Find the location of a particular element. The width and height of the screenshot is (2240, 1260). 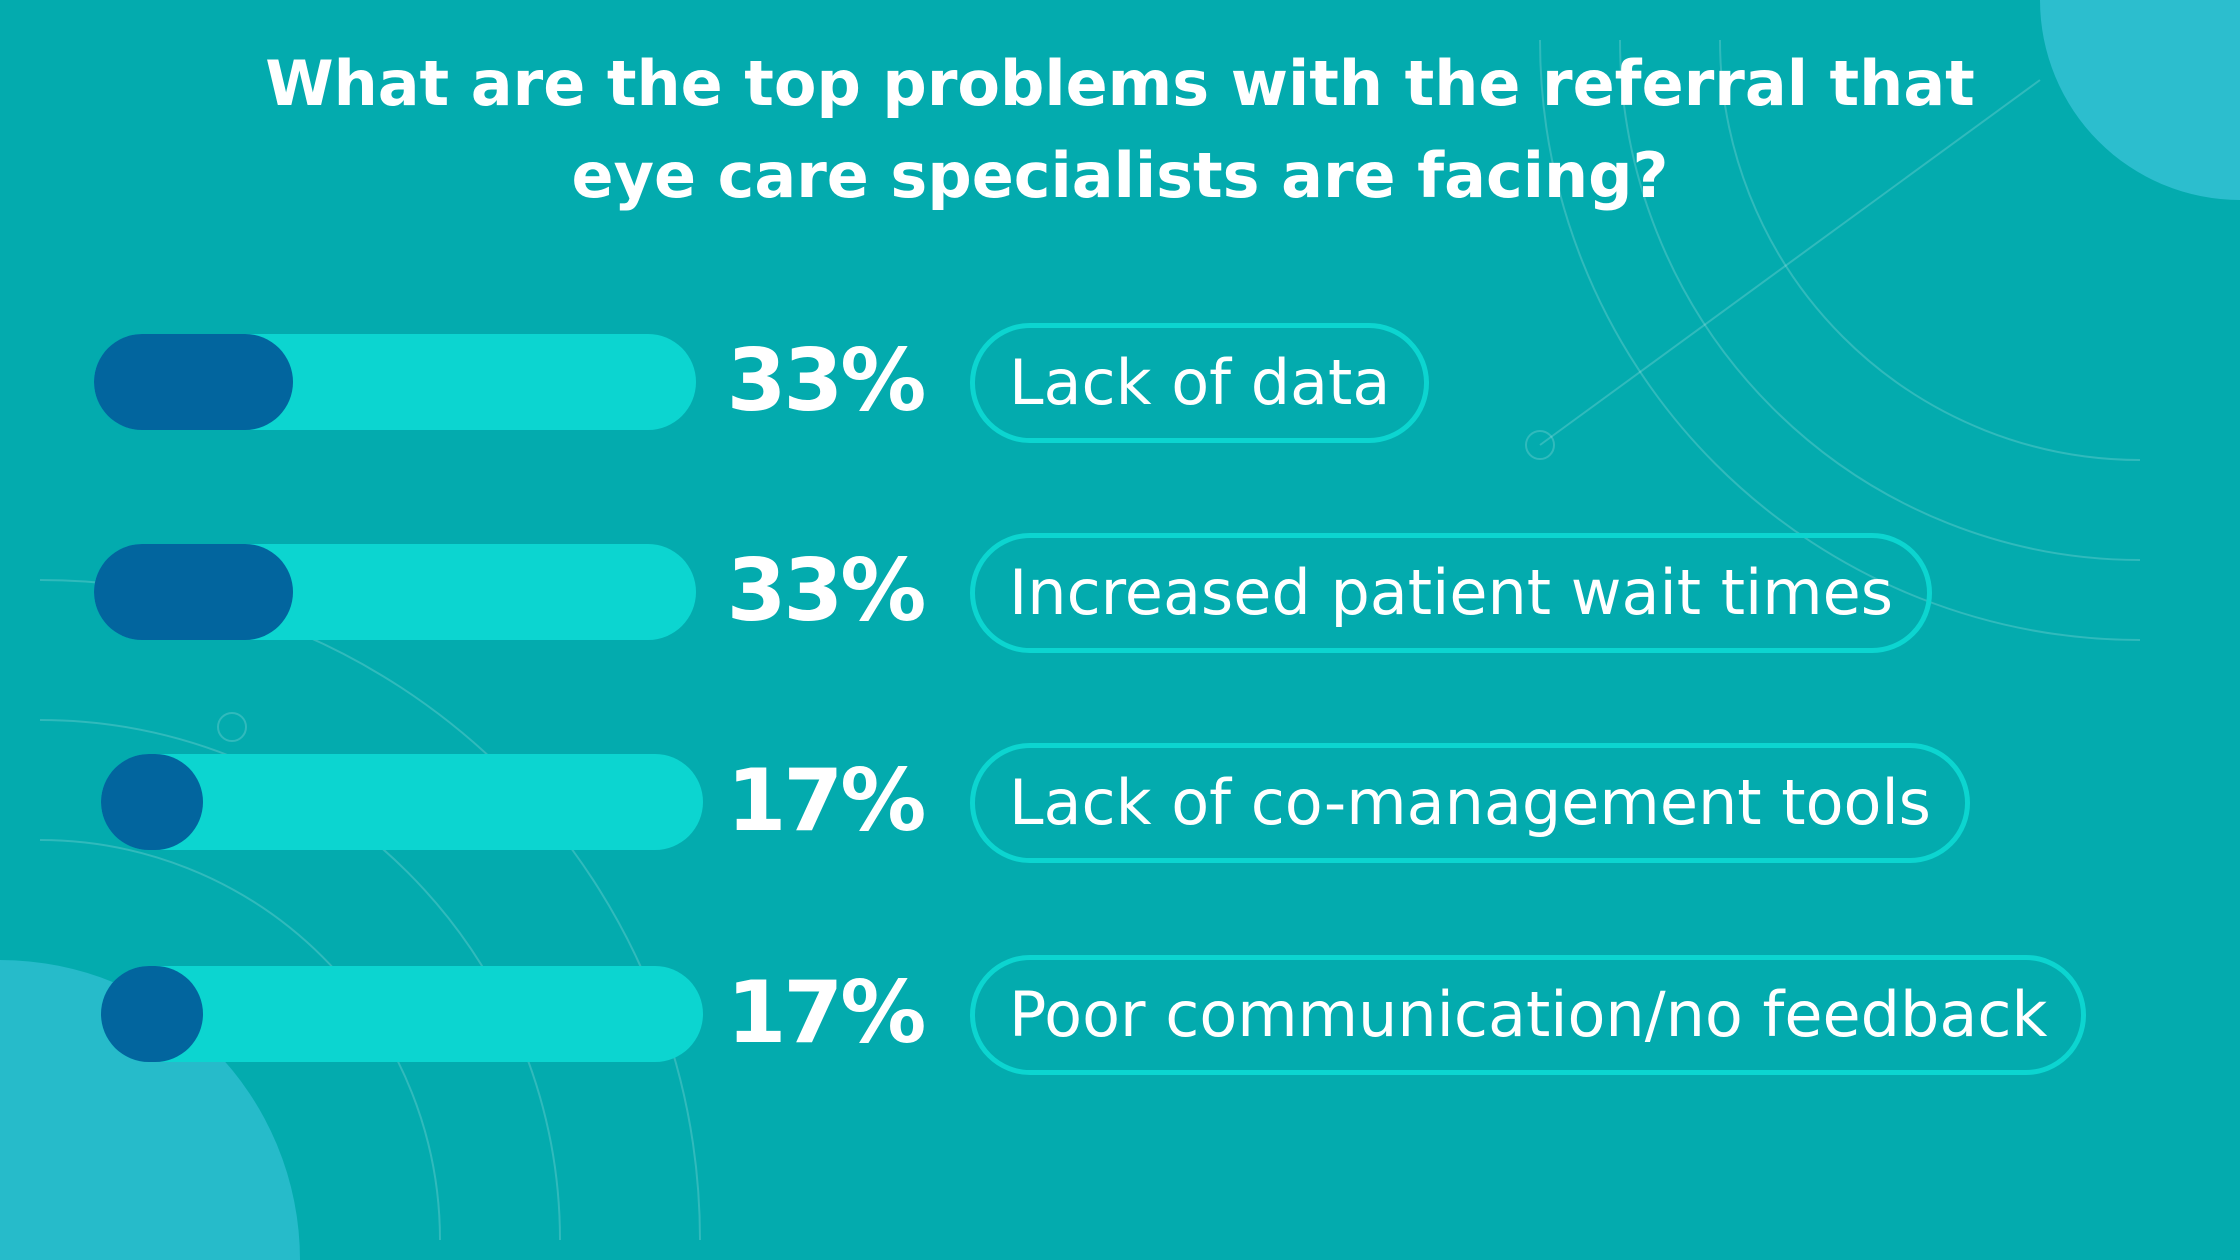

decorative-line is located at coordinates (1790, 262).